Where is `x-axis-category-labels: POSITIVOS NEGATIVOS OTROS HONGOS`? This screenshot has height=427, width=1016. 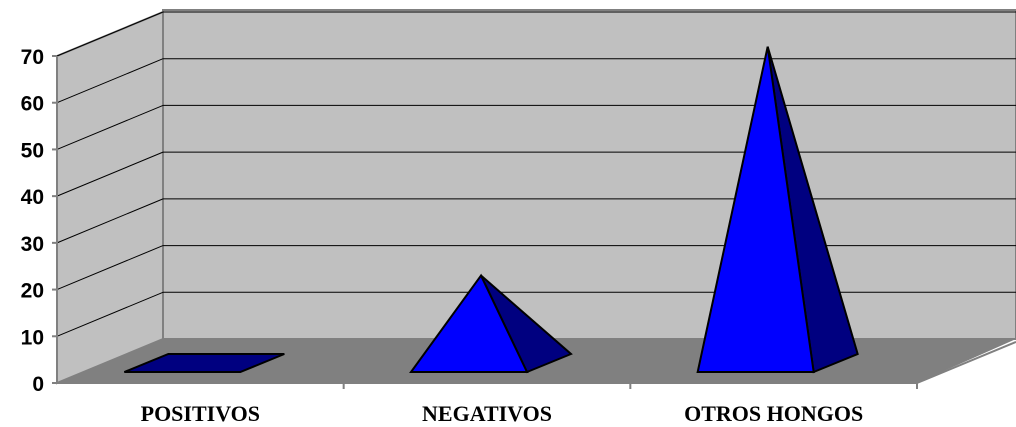
x-axis-category-labels: POSITIVOS NEGATIVOS OTROS HONGOS is located at coordinates (502, 413).